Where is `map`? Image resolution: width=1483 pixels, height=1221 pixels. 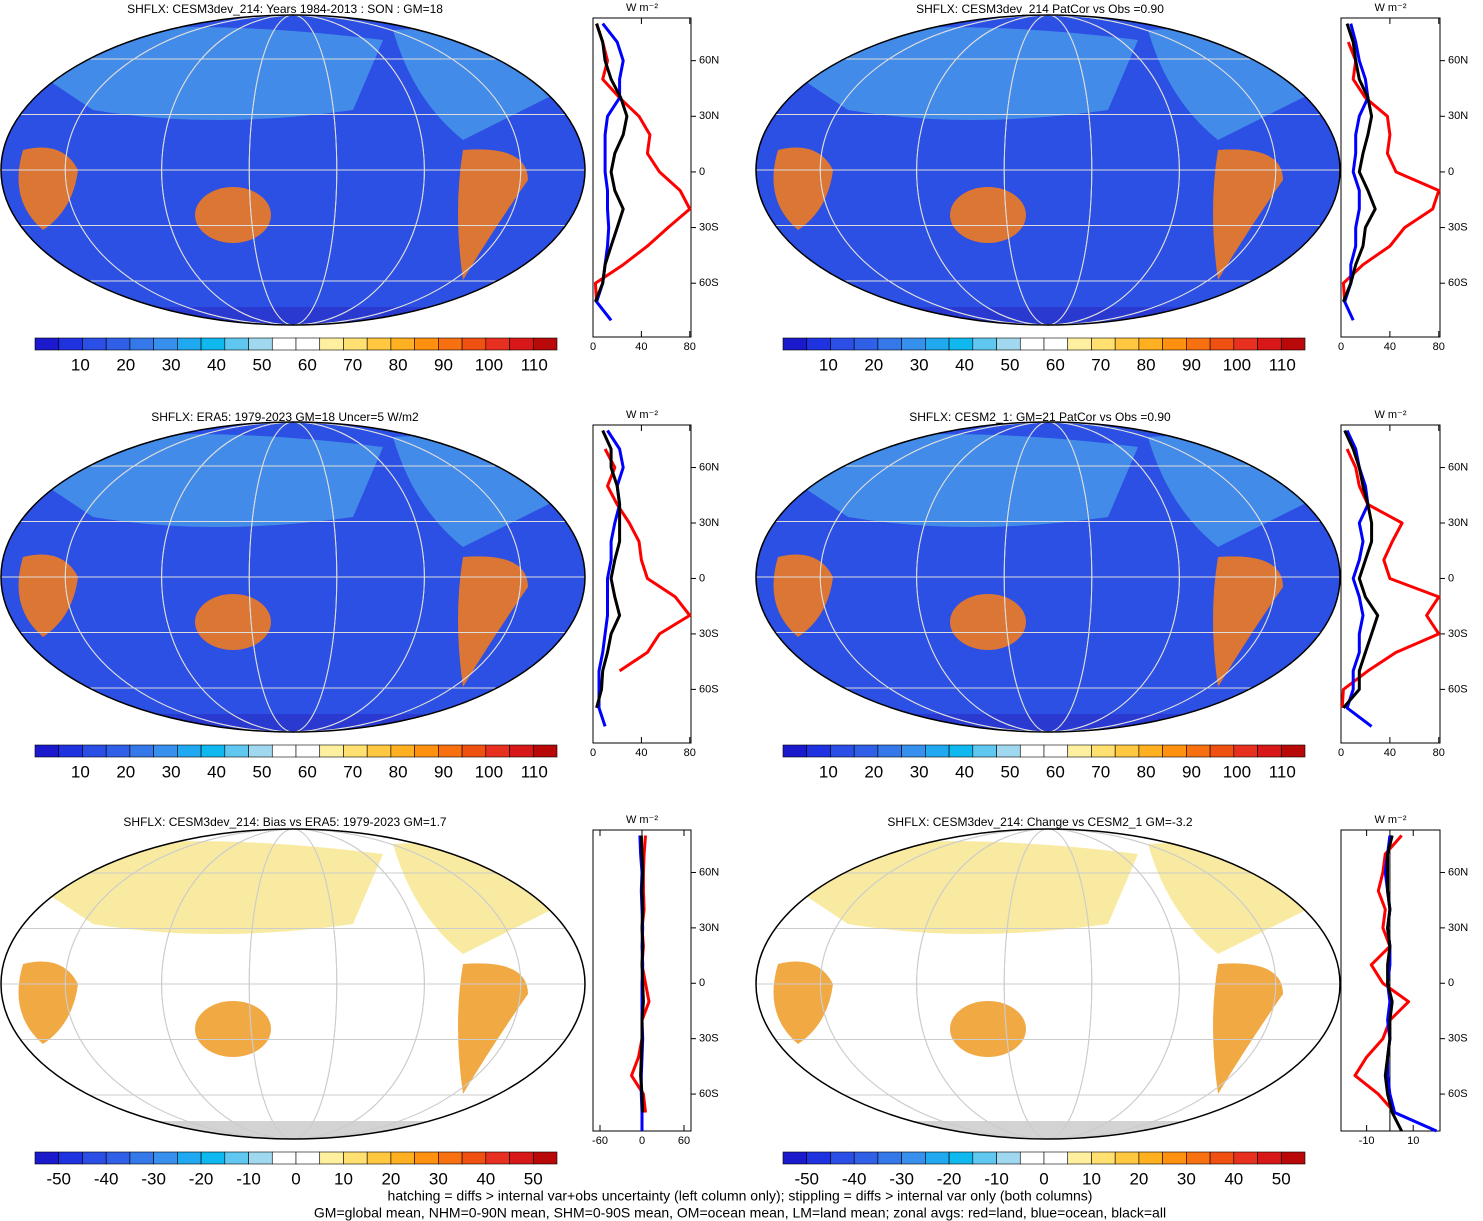 map is located at coordinates (1048, 170).